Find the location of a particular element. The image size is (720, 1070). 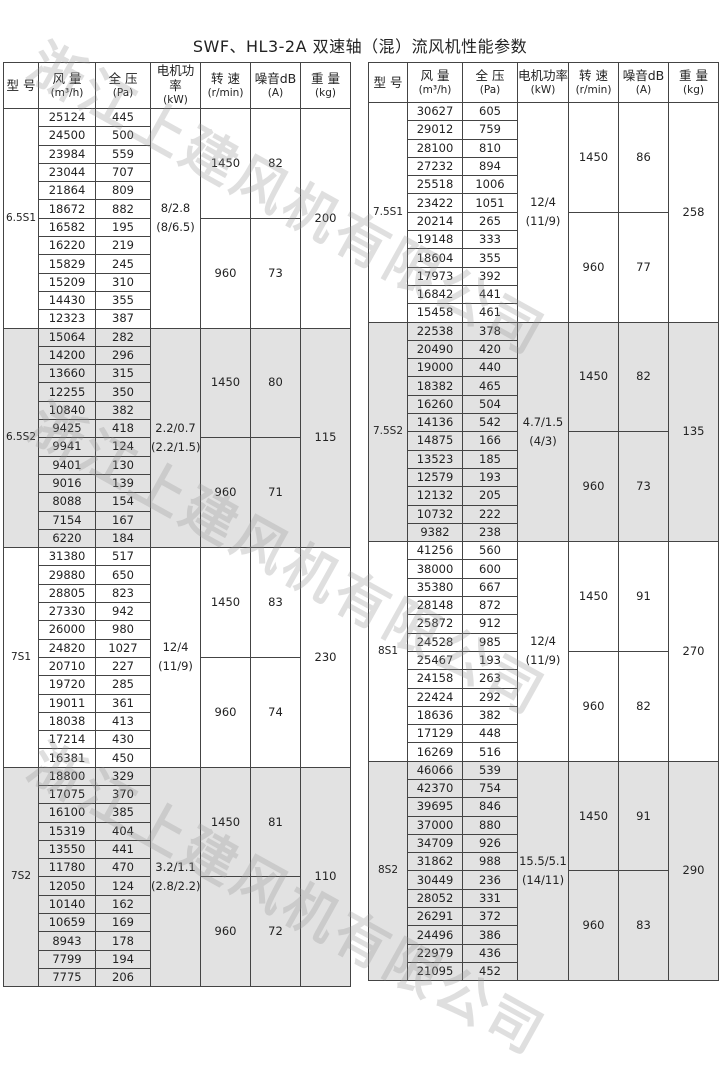

motor-power-value: 4.7/1.5 is located at coordinates (543, 421).